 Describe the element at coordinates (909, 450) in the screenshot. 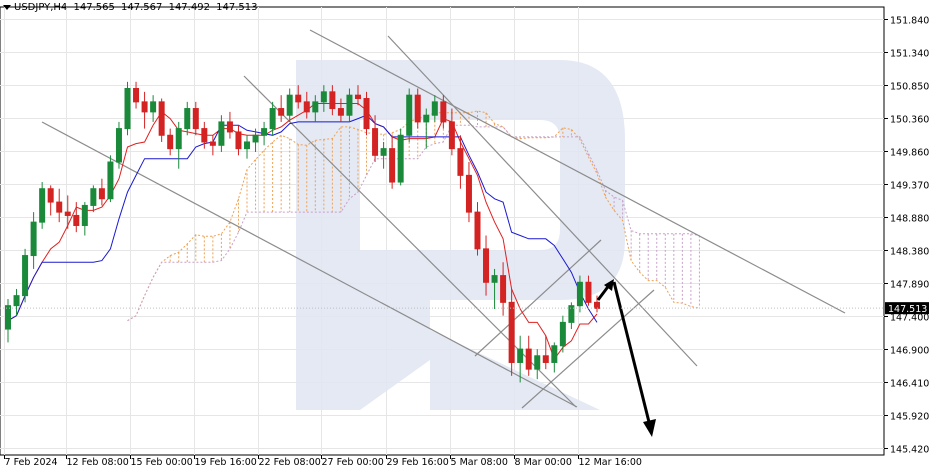

I see `y-tick-label: 145.420` at that location.